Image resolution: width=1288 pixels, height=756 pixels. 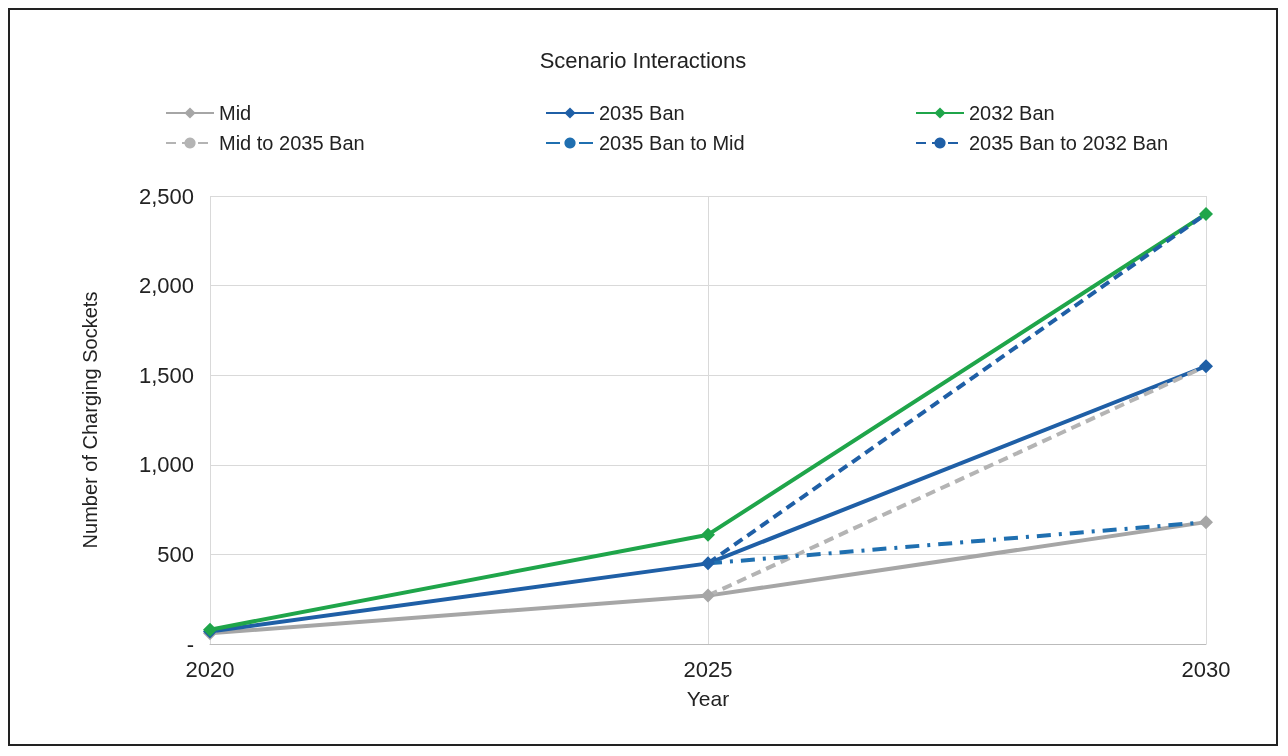 I want to click on y-tick-label: 1,000, so click(x=166, y=465).